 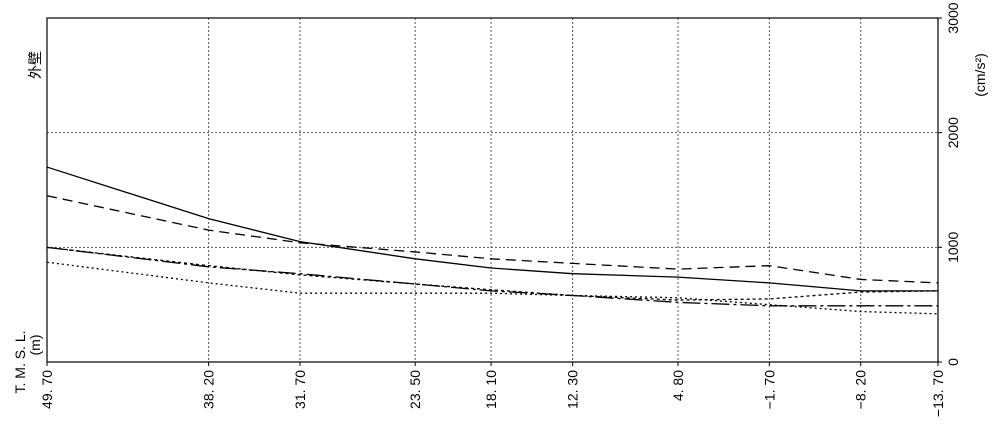 I want to click on x-tick-label: 12. 30, so click(x=573, y=389).